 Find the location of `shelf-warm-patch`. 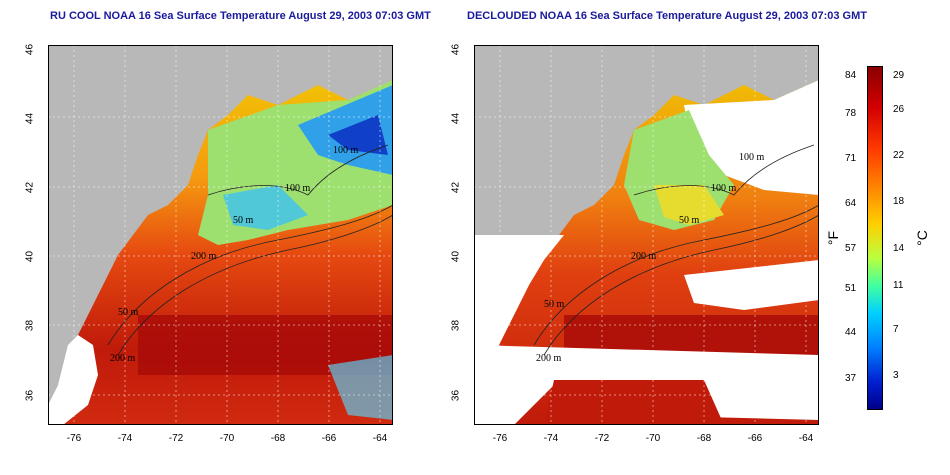

shelf-warm-patch is located at coordinates (689, 205).